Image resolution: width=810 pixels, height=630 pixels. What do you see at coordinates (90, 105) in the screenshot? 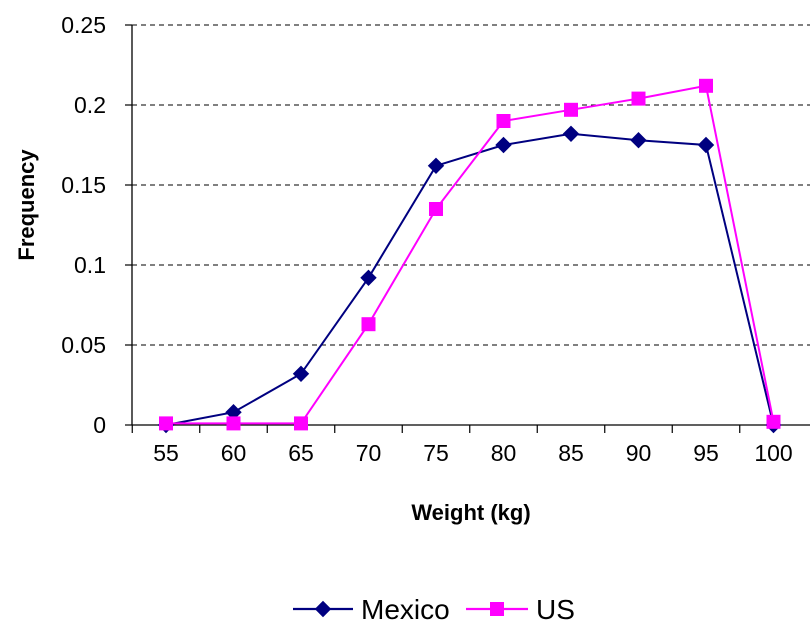
I see `y-tick-label: 0.2` at bounding box center [90, 105].